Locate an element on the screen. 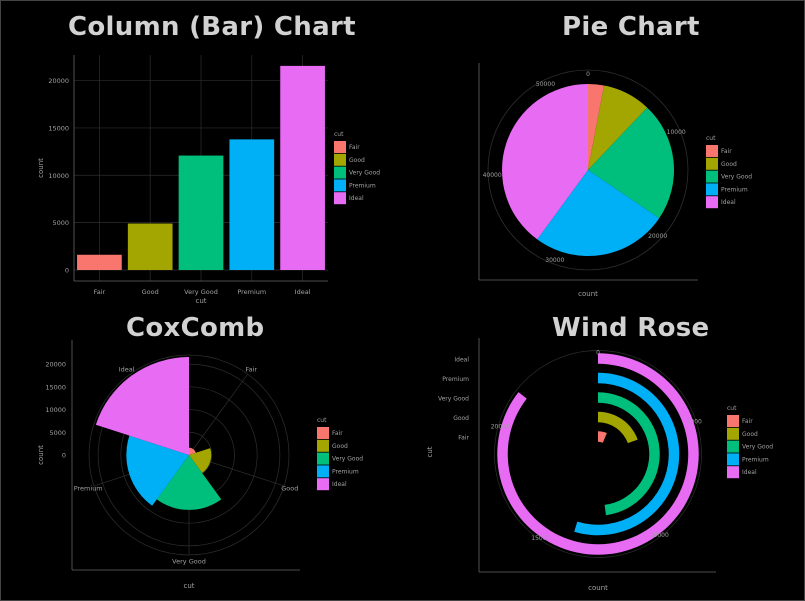 The width and height of the screenshot is (805, 601). pie-slice-ideal is located at coordinates (545, 162).